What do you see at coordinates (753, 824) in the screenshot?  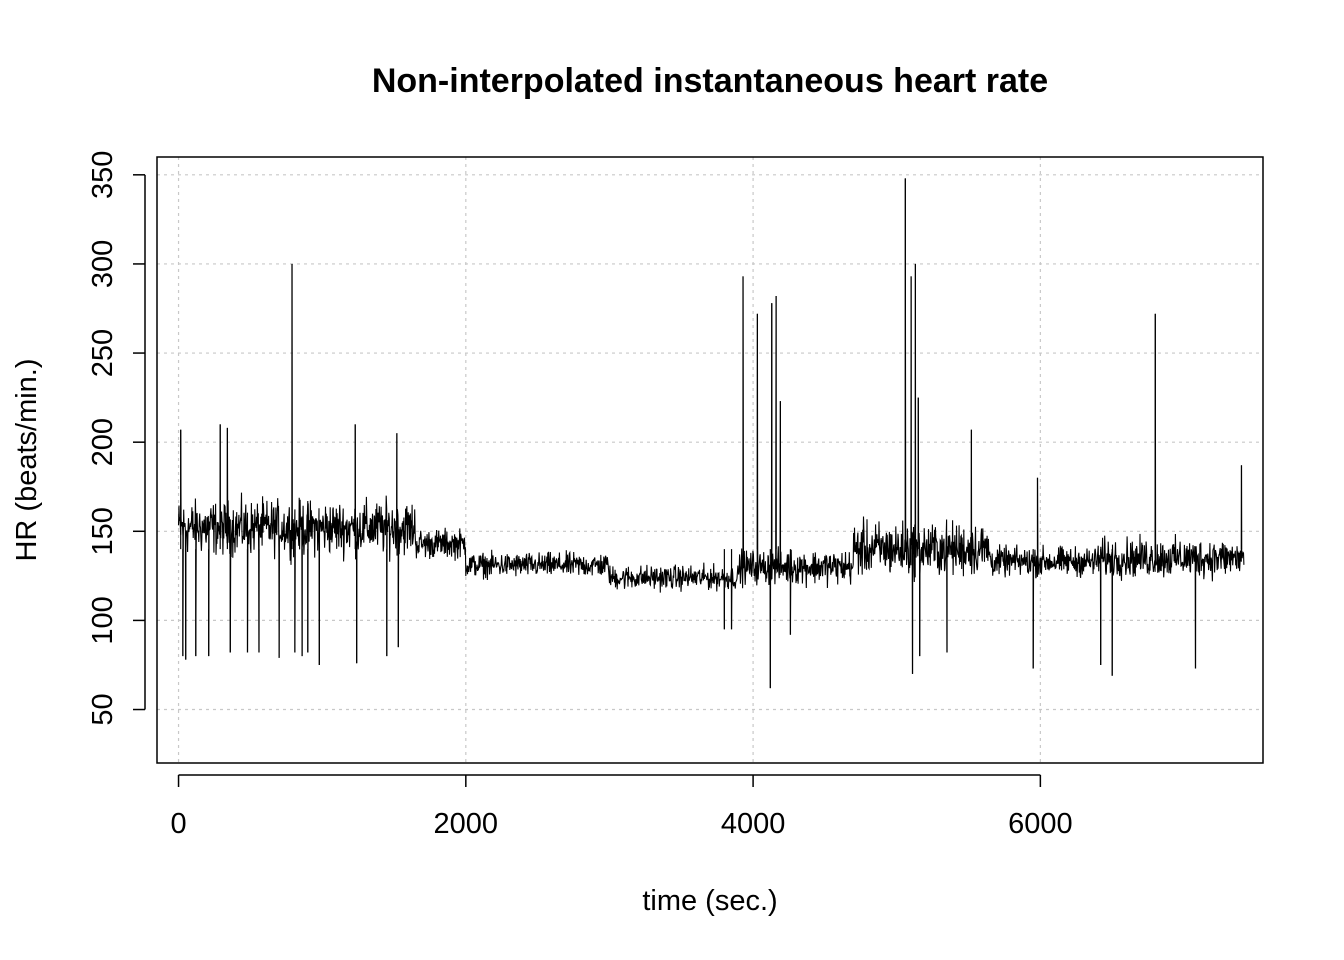 I see `x-tick-label: 4000` at bounding box center [753, 824].